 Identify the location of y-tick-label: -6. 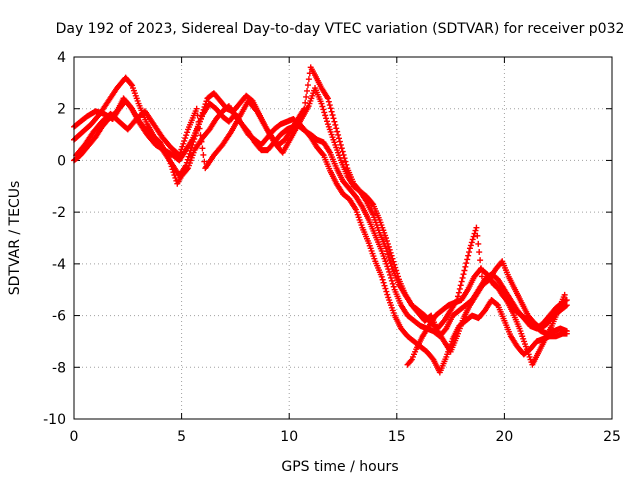
(59, 317).